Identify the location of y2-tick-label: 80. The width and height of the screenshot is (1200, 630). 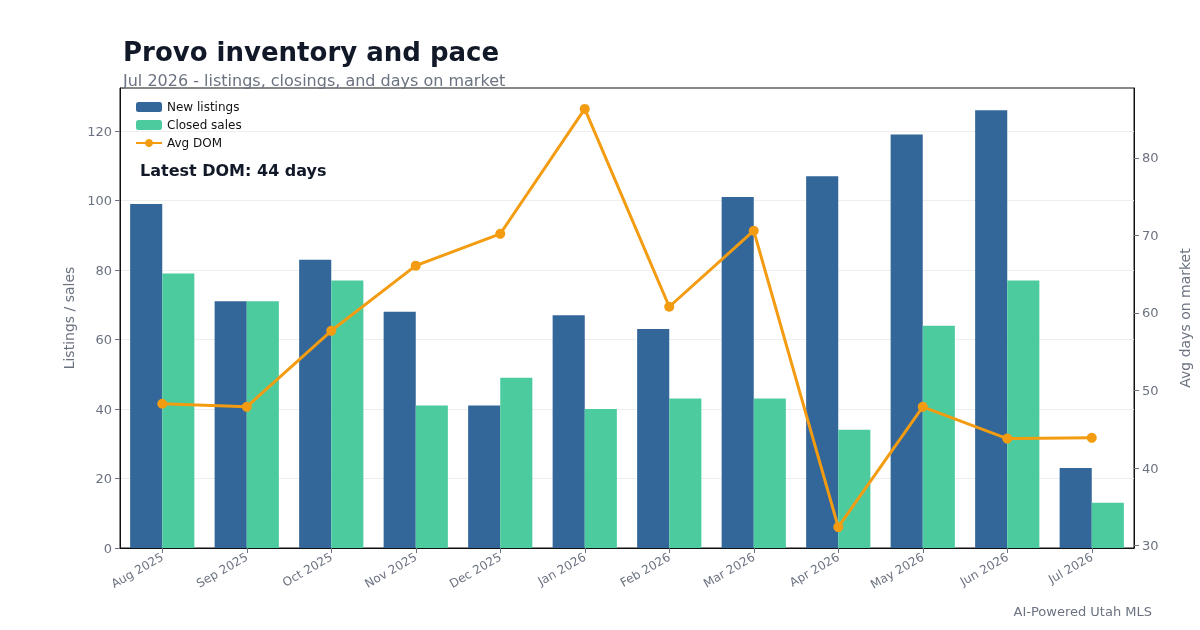
(1150, 158).